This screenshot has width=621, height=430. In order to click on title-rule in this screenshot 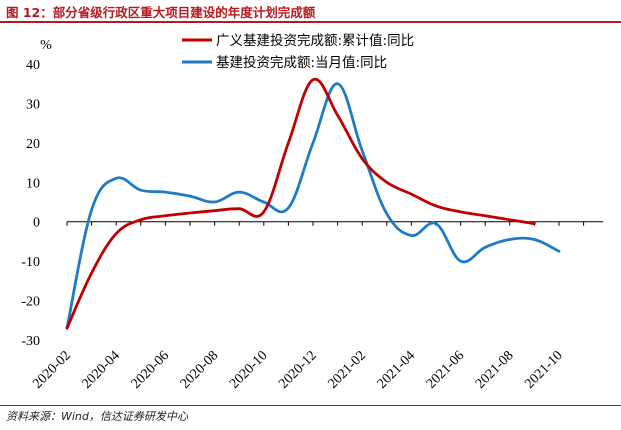, I will do `click(310, 22)`.